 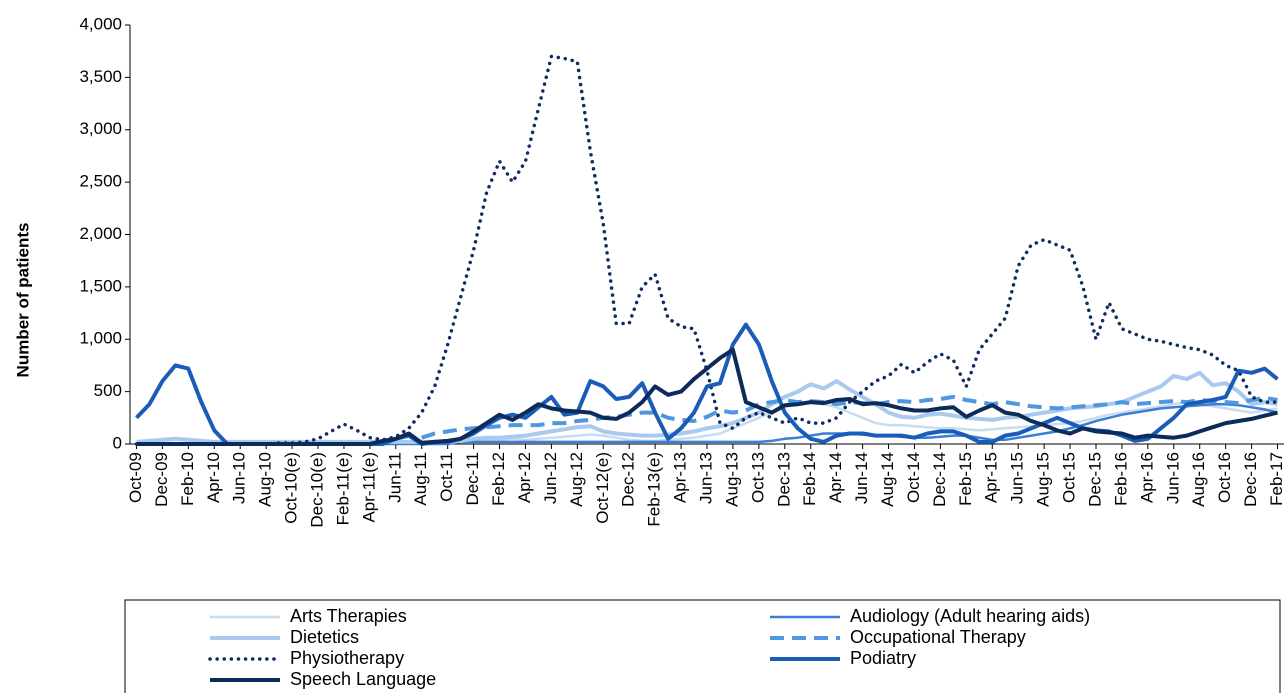 I want to click on x-tick-label: Dec-15, so click(x=1094, y=479).